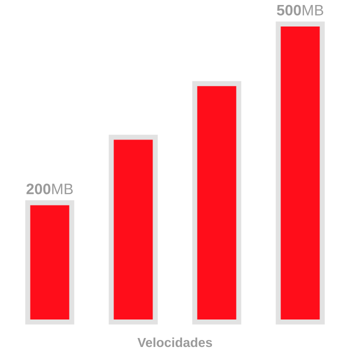 This screenshot has width=350, height=360. I want to click on x-axis-title: Velocidades, so click(175, 343).